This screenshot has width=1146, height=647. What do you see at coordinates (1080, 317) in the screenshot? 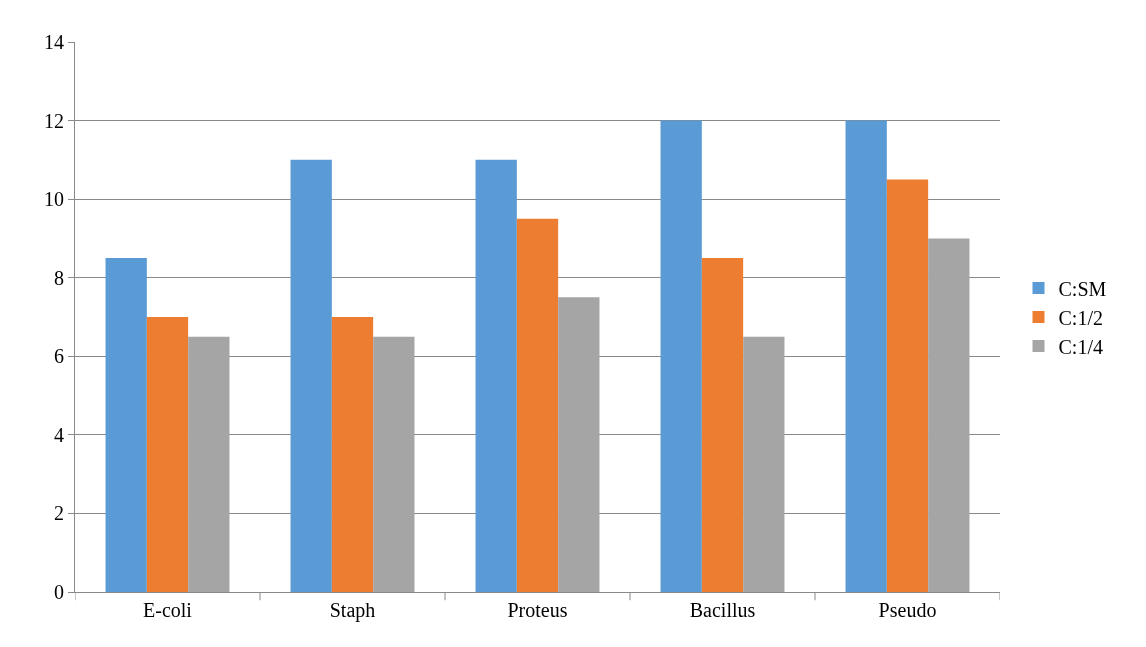
I see `legend-label: C:1/2` at bounding box center [1080, 317].